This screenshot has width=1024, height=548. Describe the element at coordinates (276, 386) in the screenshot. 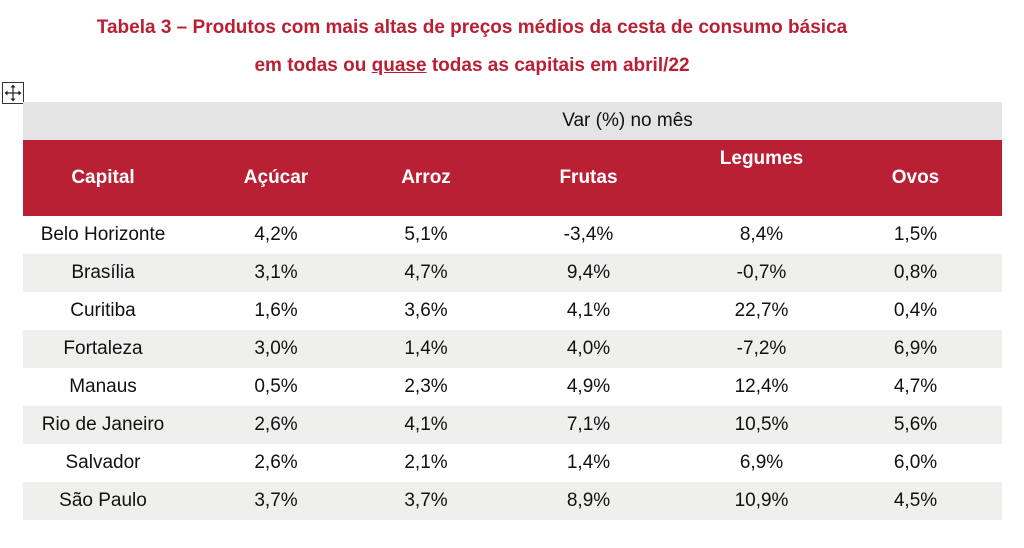

I see `value-cell: 0,5%` at that location.